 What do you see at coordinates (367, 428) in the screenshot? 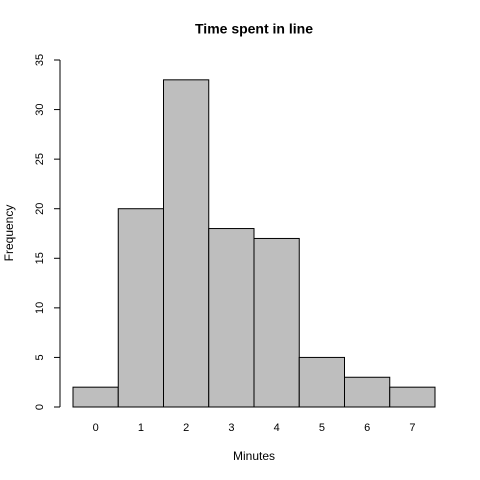
I see `x-tick-label: 6` at bounding box center [367, 428].